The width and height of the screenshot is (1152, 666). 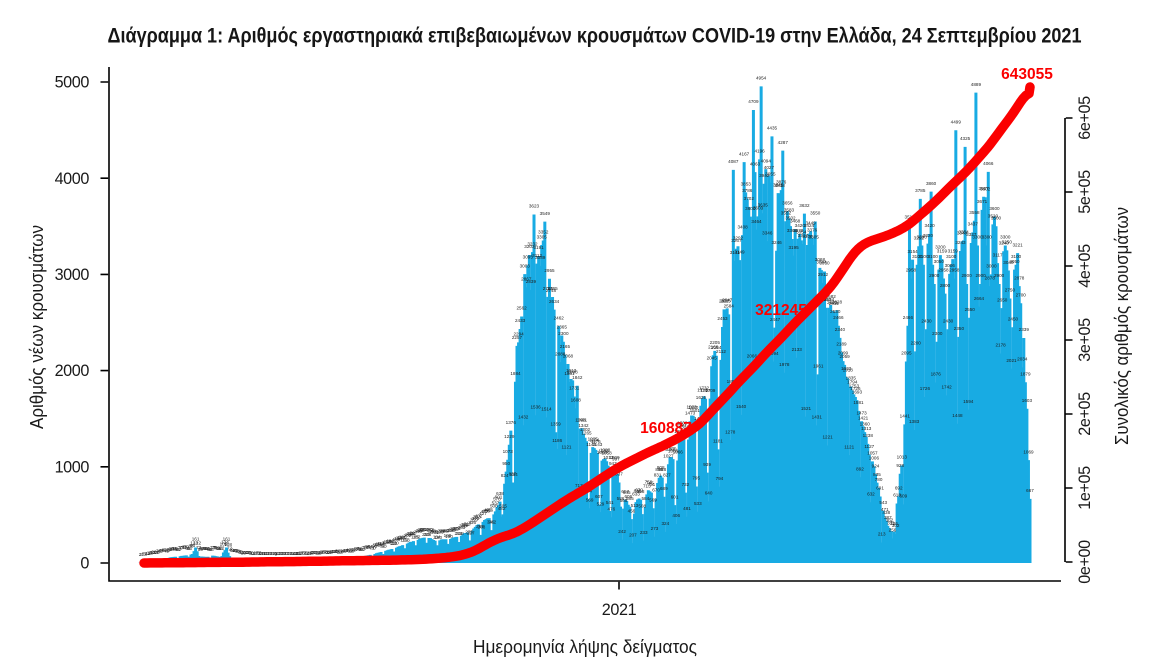 What do you see at coordinates (537, 255) in the screenshot?
I see `svg-text: 3112` at bounding box center [537, 255].